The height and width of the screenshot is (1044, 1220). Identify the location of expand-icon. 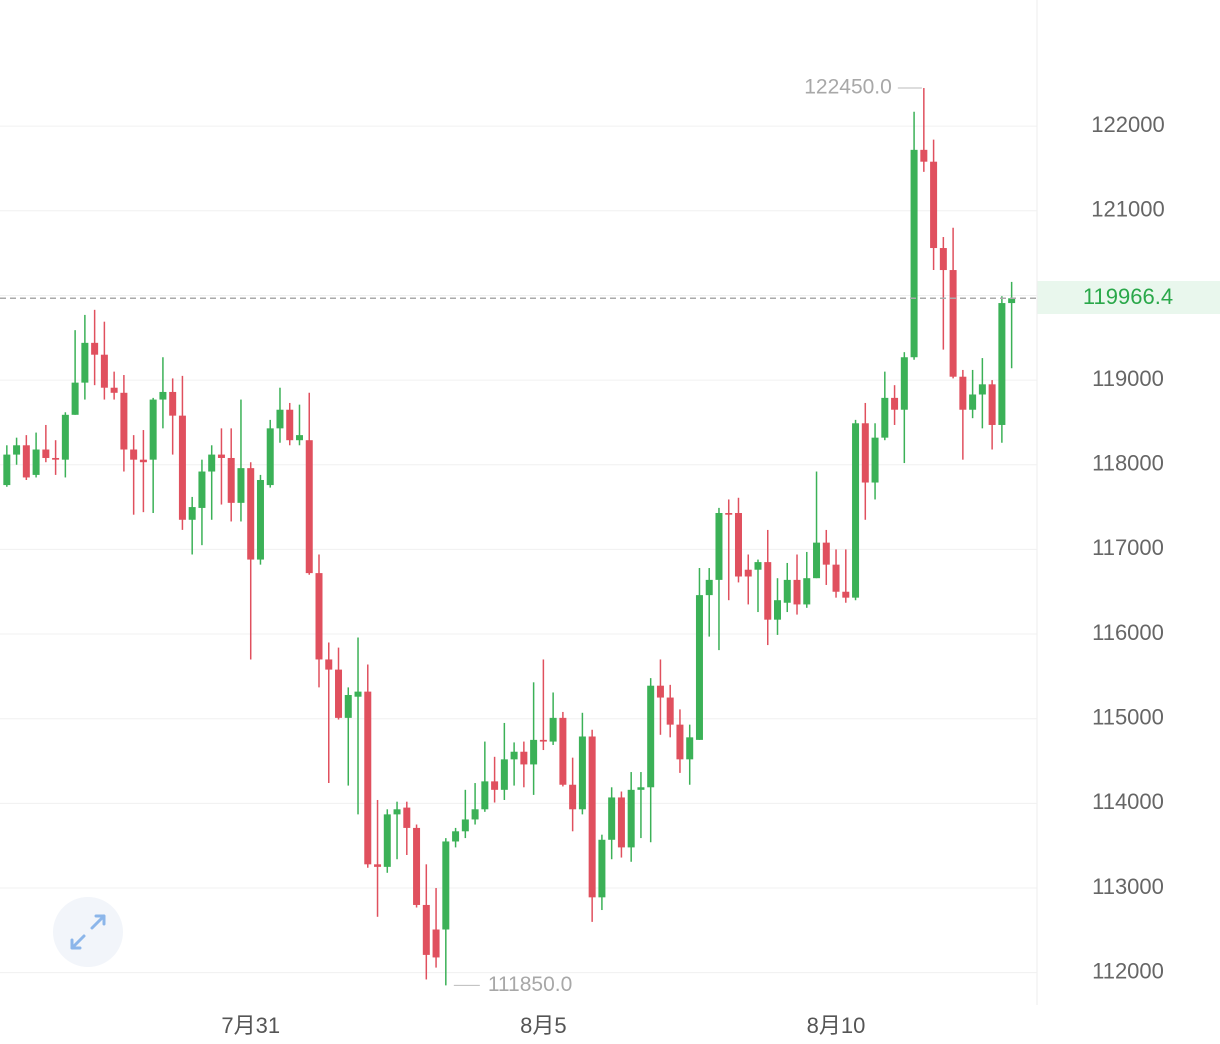
(88, 932).